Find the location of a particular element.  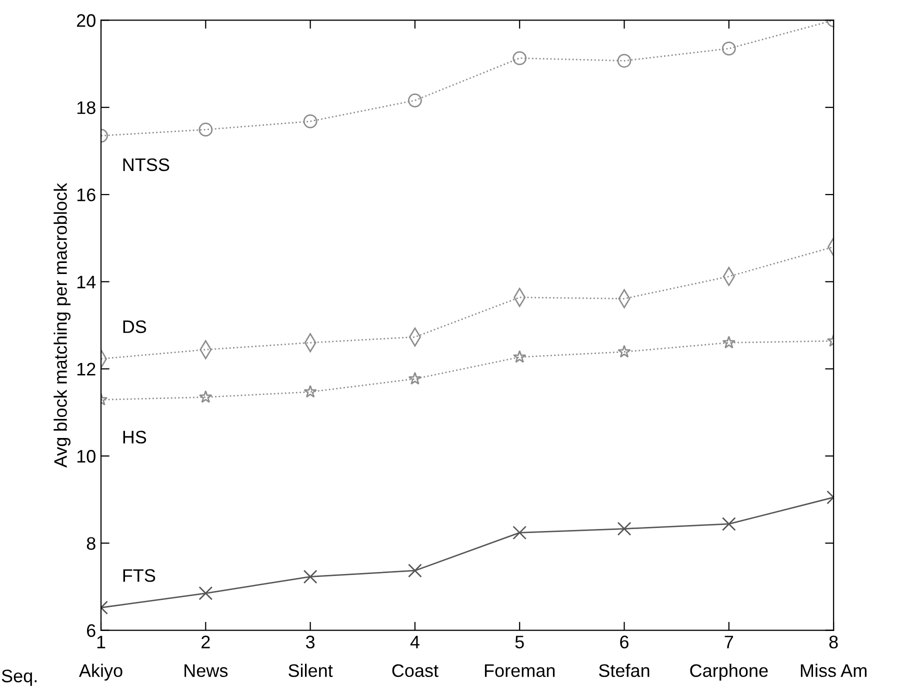

x-tick-label: 7 Carphone is located at coordinates (729, 658).